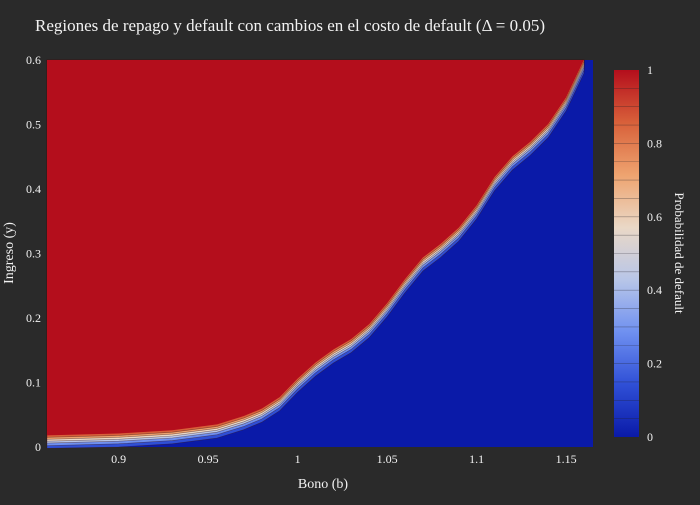  I want to click on x-tick-label: 1.05, so click(387, 459).